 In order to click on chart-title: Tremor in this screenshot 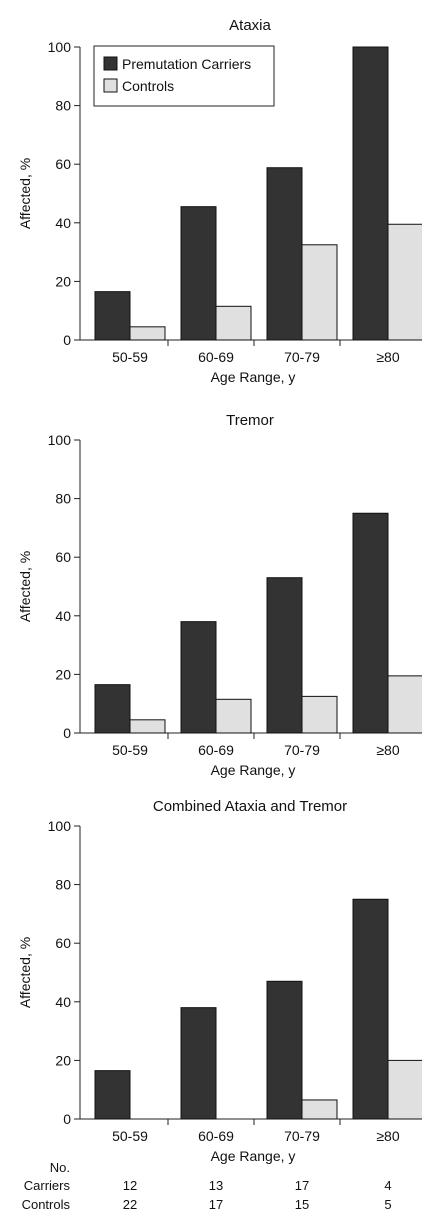, I will do `click(250, 420)`.